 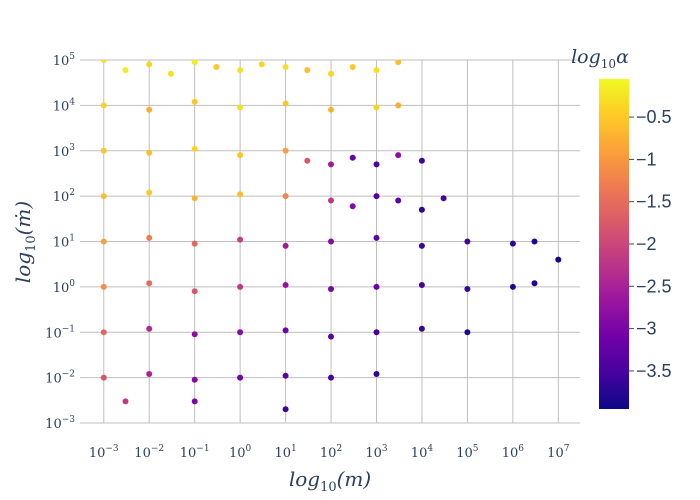 What do you see at coordinates (654, 117) in the screenshot?
I see `colorbar-tick-label: −0.5` at bounding box center [654, 117].